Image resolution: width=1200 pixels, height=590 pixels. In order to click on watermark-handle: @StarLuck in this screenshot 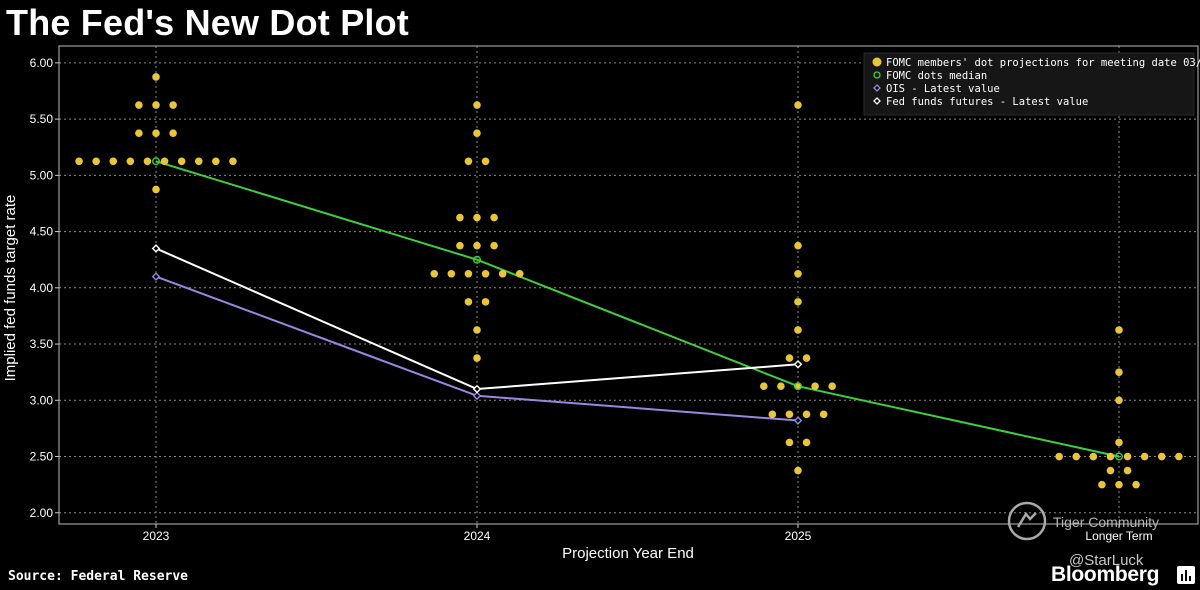, I will do `click(1106, 560)`.